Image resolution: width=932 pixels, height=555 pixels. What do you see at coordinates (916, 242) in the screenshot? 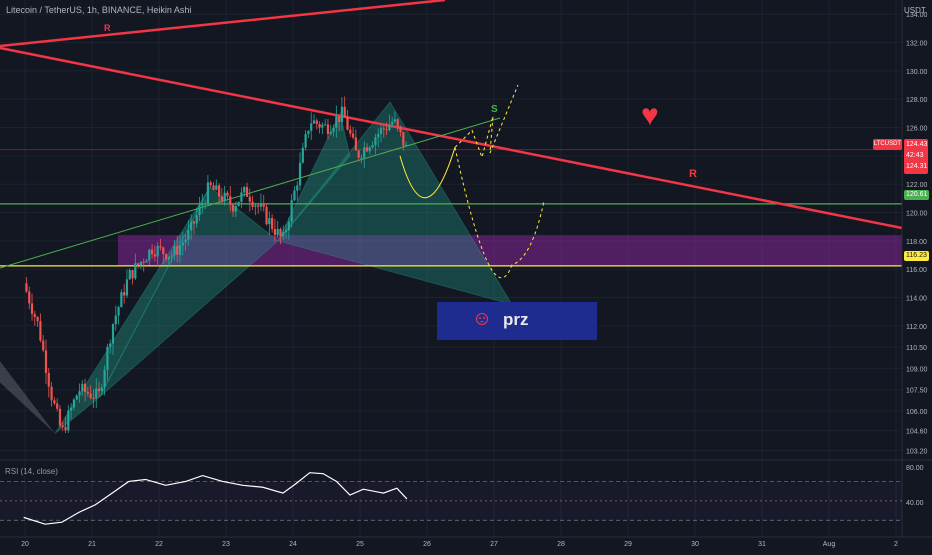
I see `price-tick-label: 118.00` at bounding box center [916, 242].